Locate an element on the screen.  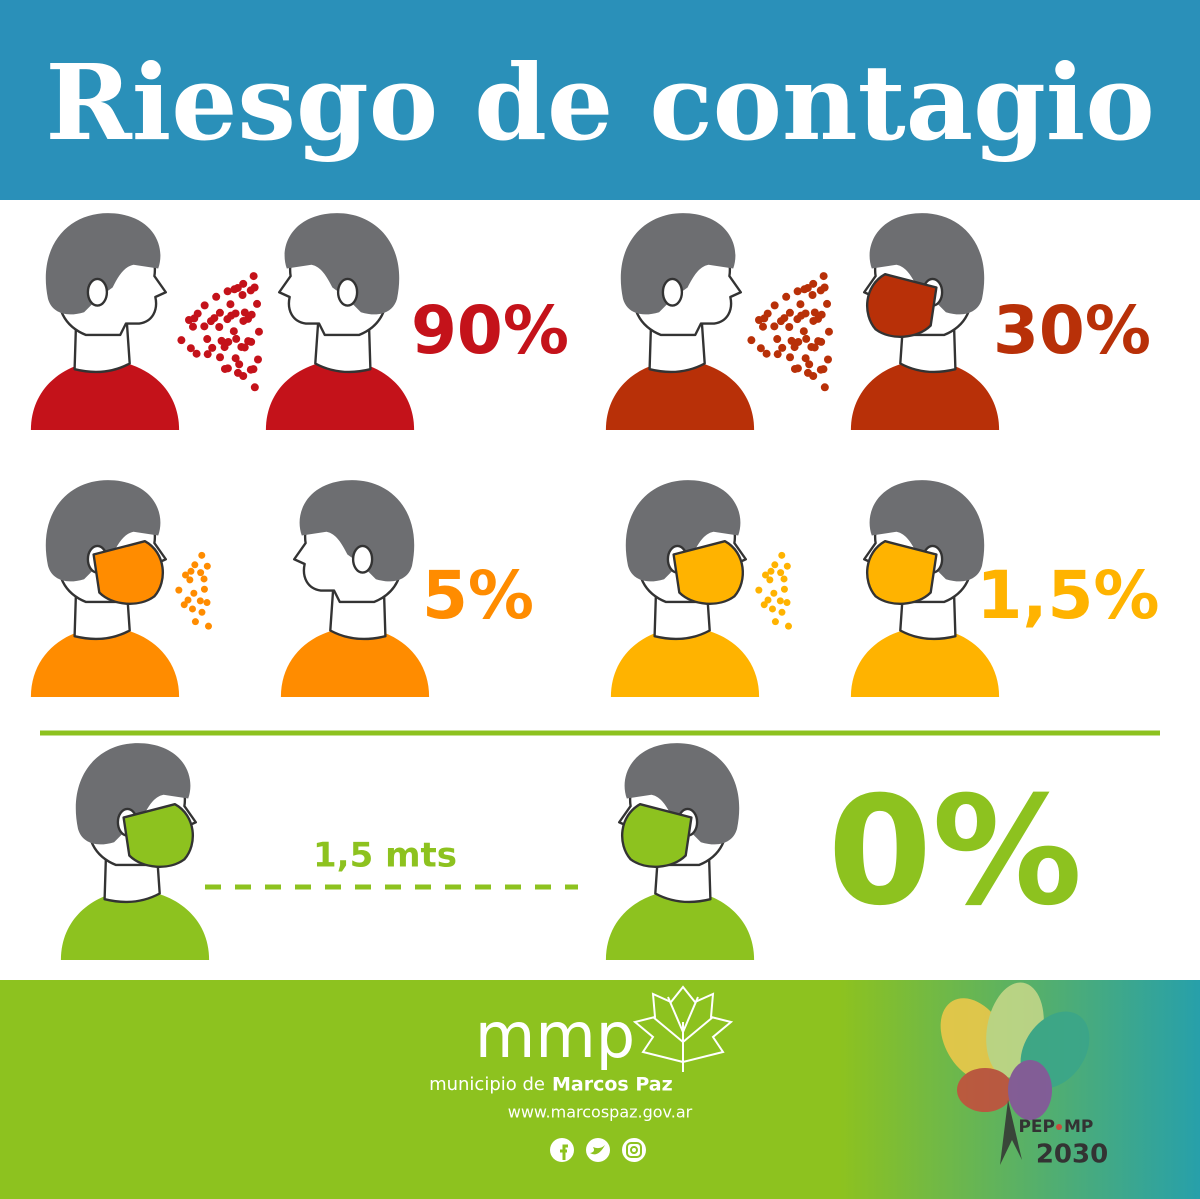
separator-dot is located at coordinates (1059, 1127).